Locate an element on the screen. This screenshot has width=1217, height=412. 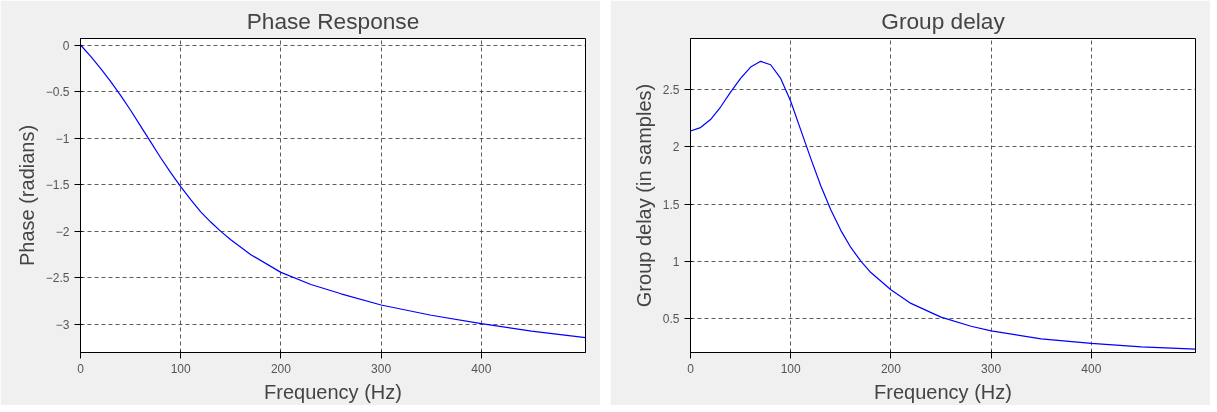
y-tick-label: −2.5 is located at coordinates (57, 278).